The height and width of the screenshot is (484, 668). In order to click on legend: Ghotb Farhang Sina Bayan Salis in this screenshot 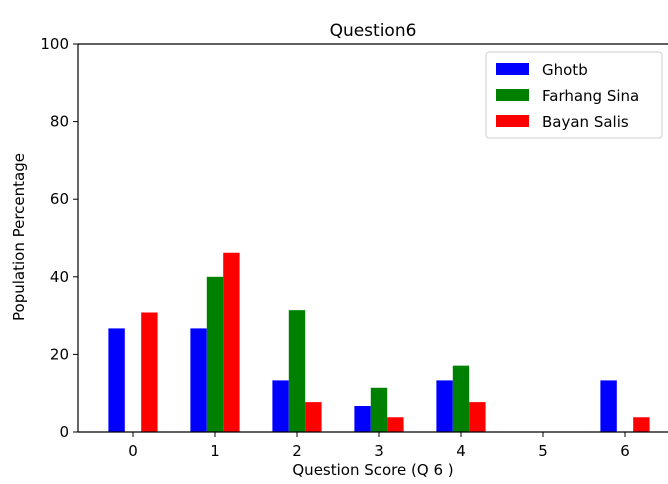, I will do `click(574, 95)`.